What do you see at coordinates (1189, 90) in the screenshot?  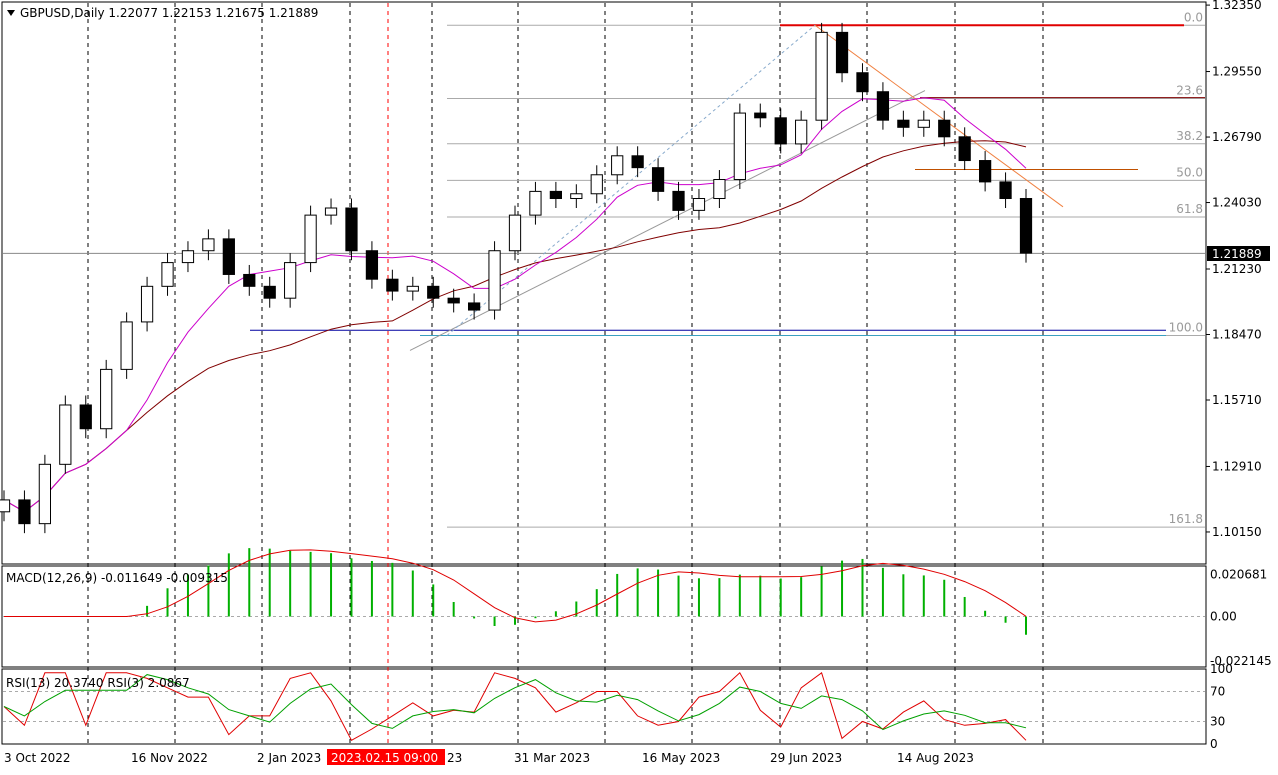 I see `fib-level-label: 23.6` at bounding box center [1189, 90].